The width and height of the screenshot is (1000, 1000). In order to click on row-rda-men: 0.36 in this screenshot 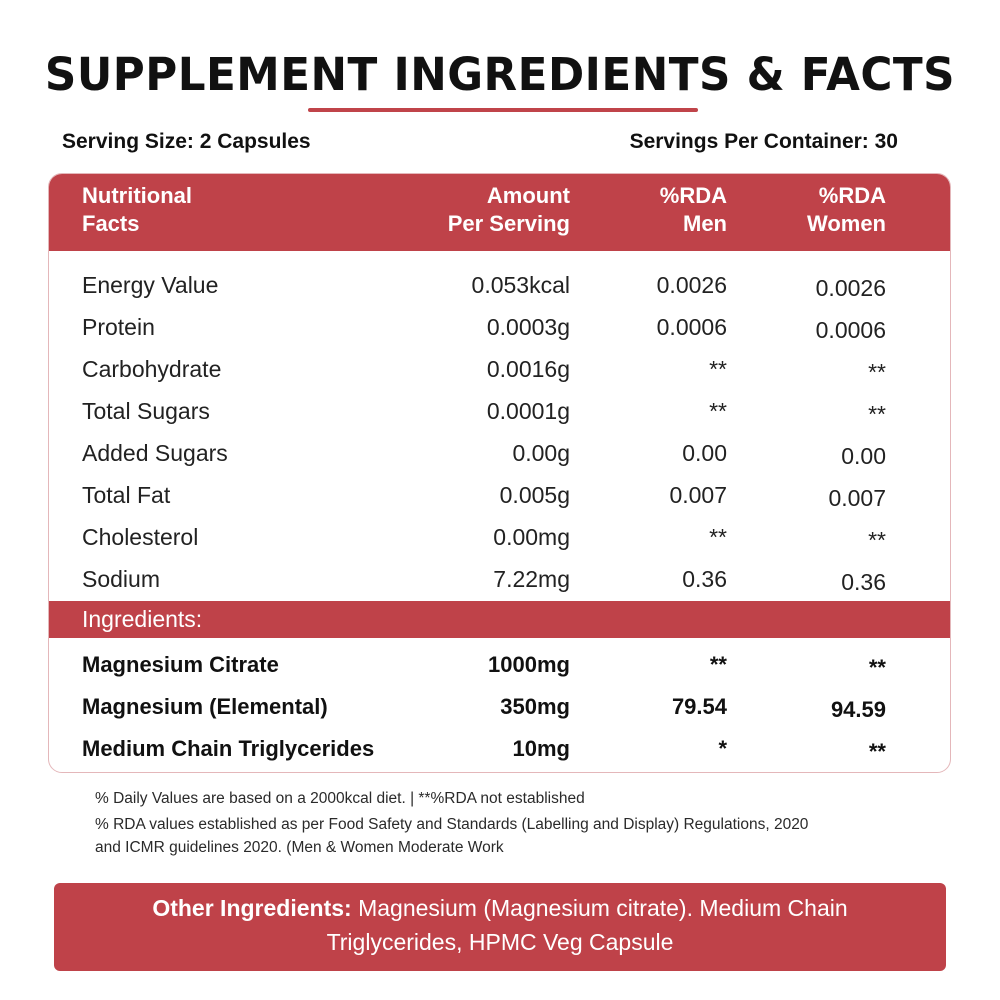, I will do `click(704, 579)`.